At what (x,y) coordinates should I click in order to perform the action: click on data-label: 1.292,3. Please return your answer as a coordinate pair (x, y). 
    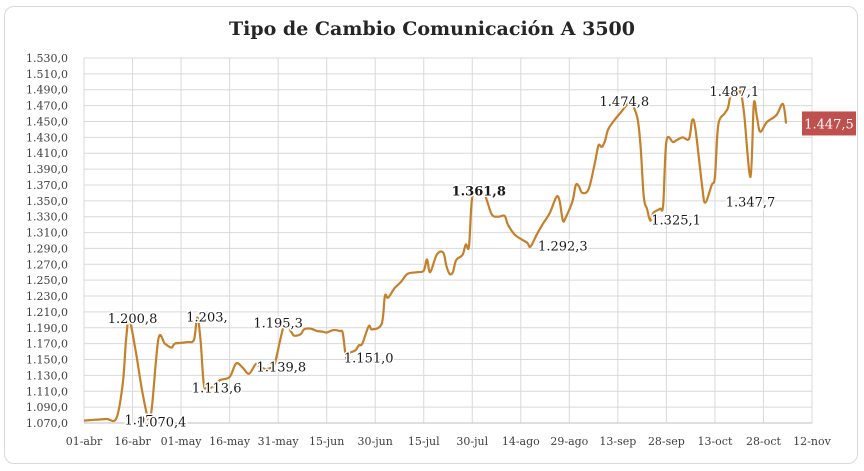
    Looking at the image, I should click on (563, 247).